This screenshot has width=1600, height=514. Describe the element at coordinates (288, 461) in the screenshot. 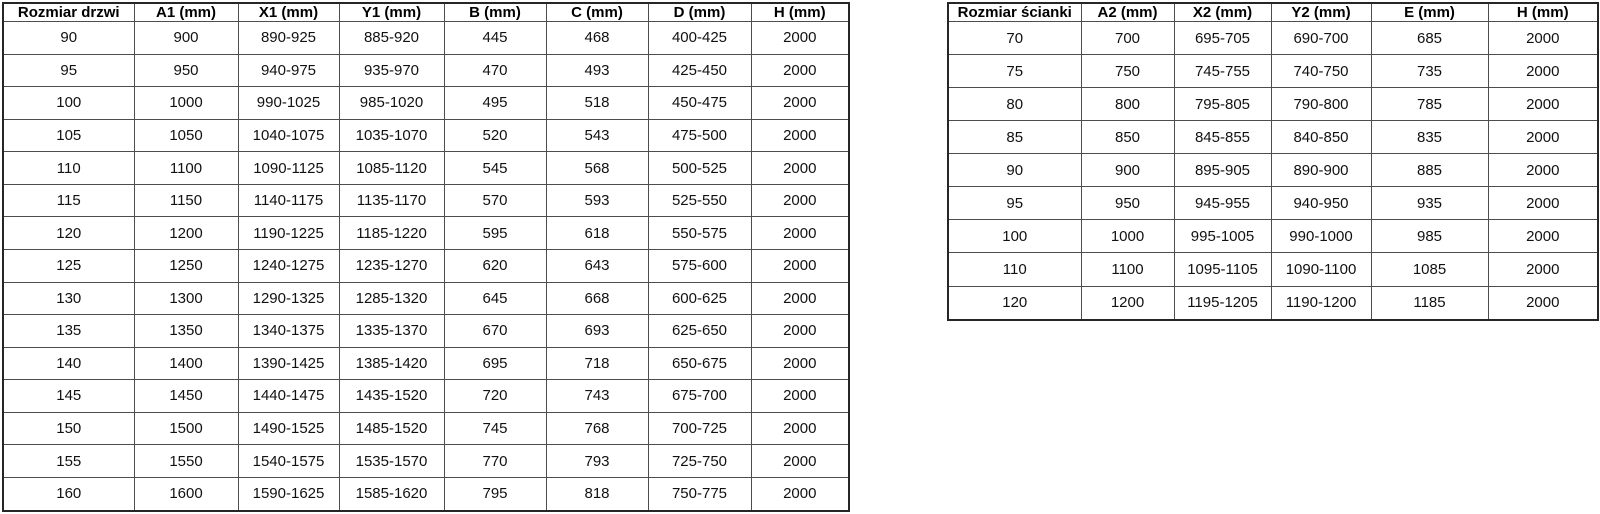

I see `table-cell: 1540-1575` at that location.